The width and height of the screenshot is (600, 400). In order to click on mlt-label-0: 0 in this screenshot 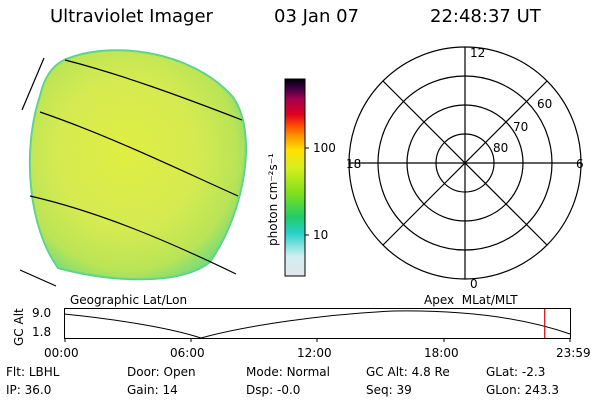, I will do `click(474, 284)`.